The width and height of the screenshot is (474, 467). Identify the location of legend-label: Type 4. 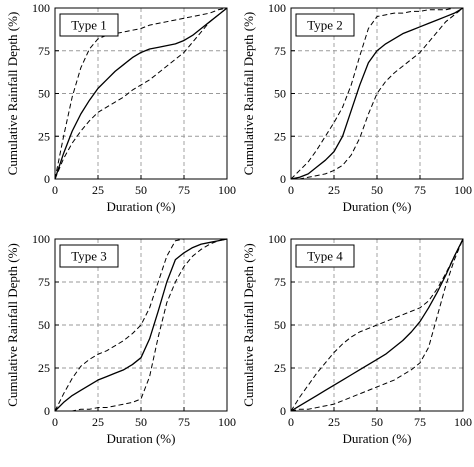
(325, 256).